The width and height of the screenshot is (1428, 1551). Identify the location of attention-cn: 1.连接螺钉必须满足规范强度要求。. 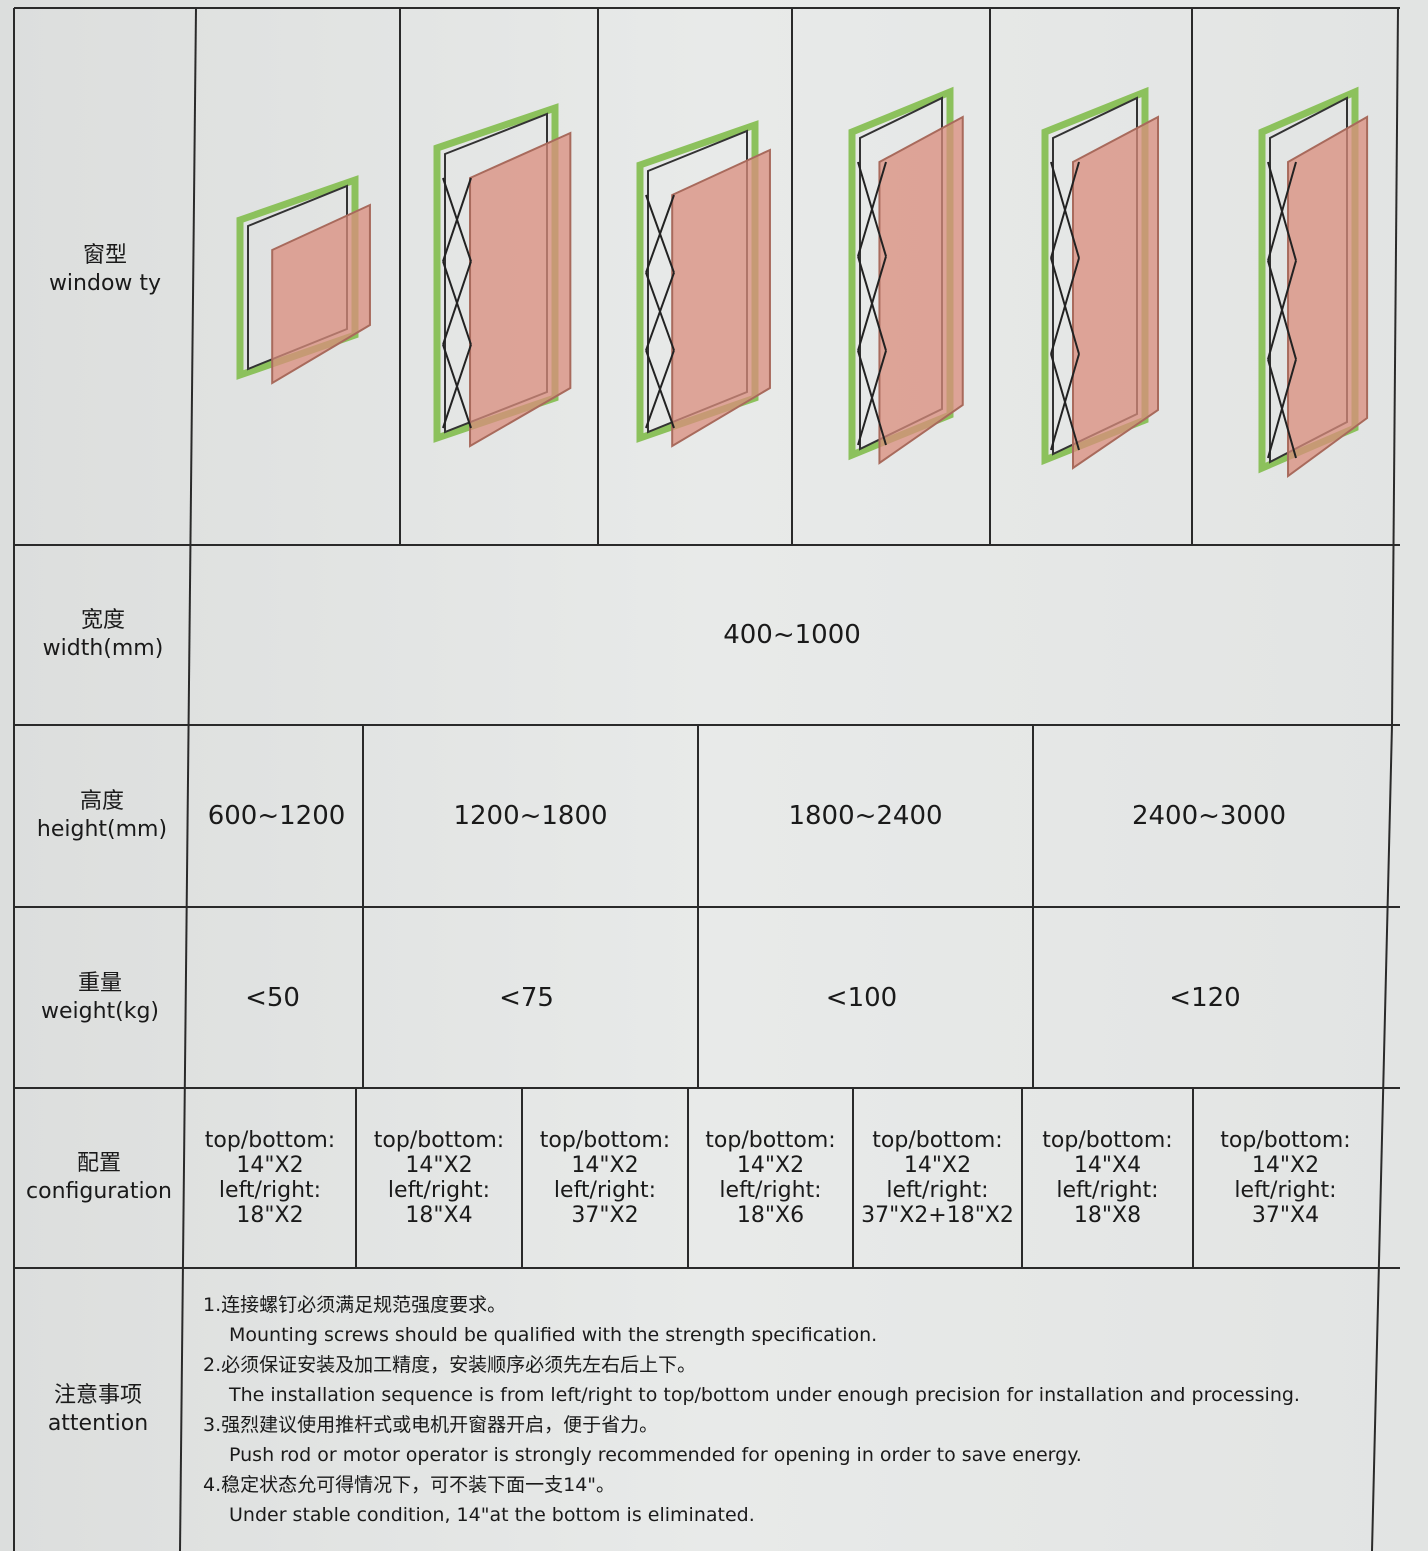
(355, 1305).